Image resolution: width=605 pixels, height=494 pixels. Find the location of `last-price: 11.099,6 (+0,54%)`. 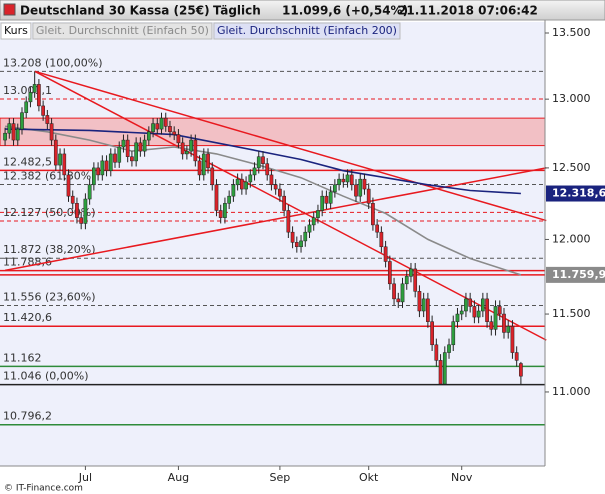

last-price: 11.099,6 (+0,54%) is located at coordinates (345, 11).